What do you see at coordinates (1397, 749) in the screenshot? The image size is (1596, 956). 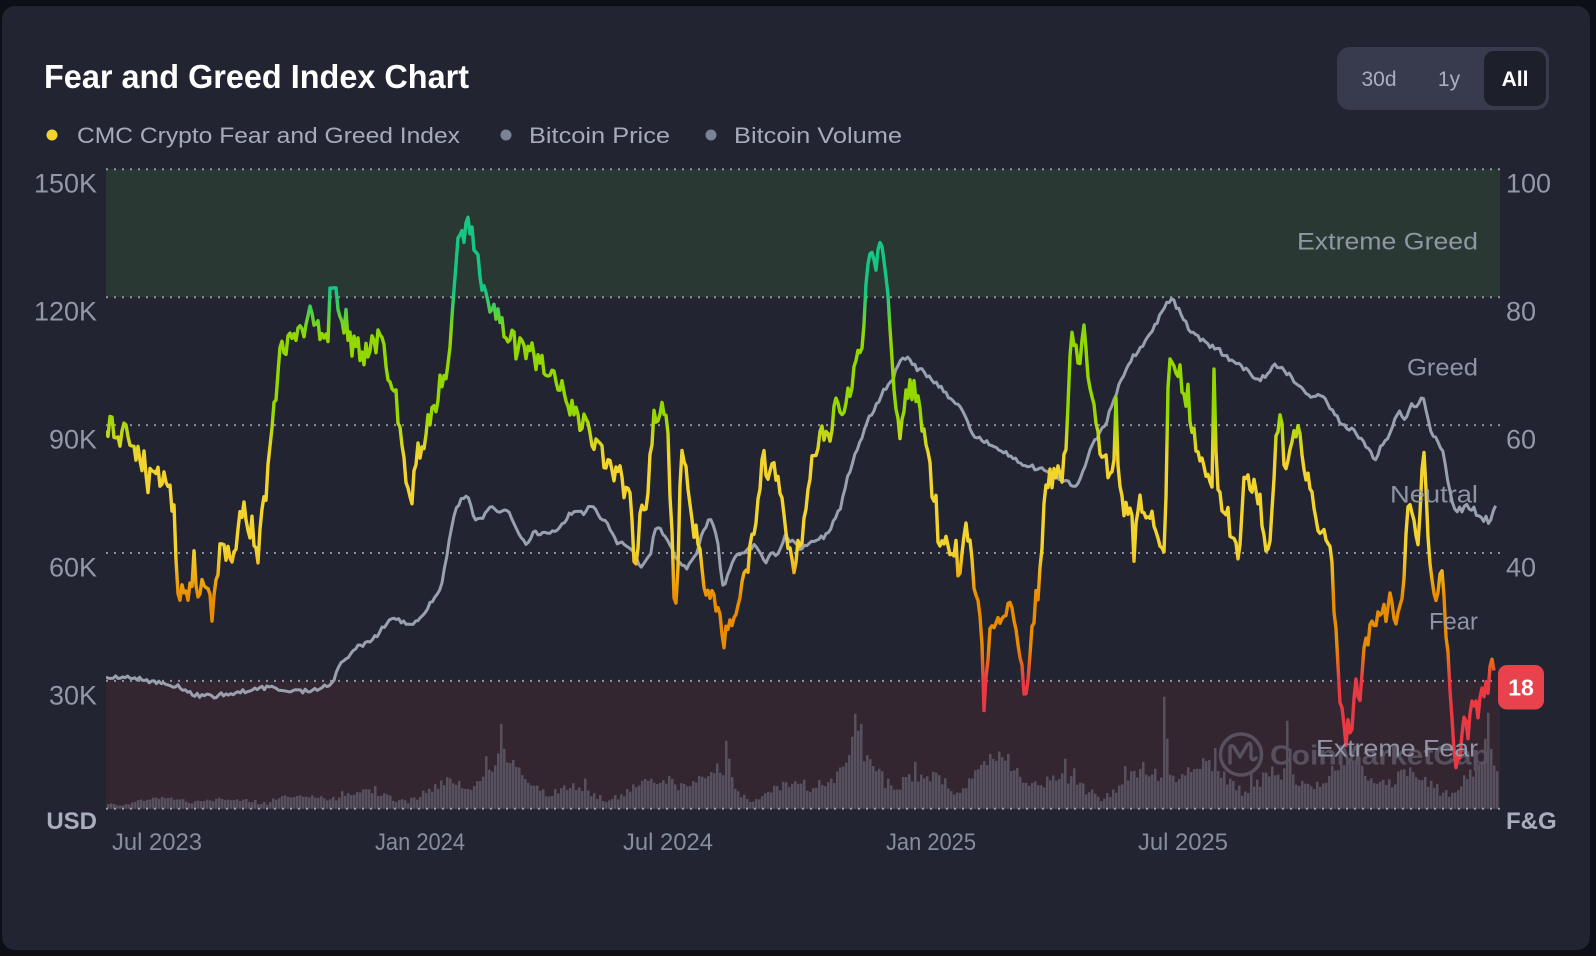 I see `svg-text: Extreme Fear` at bounding box center [1397, 749].